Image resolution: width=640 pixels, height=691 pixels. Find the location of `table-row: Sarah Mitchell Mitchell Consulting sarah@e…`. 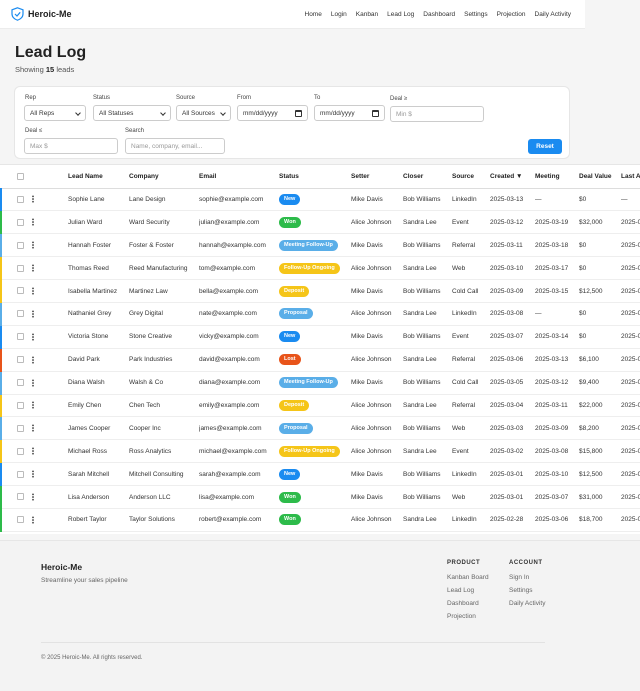

table-row: Sarah Mitchell Mitchell Consulting sarah@e… is located at coordinates (320, 474).